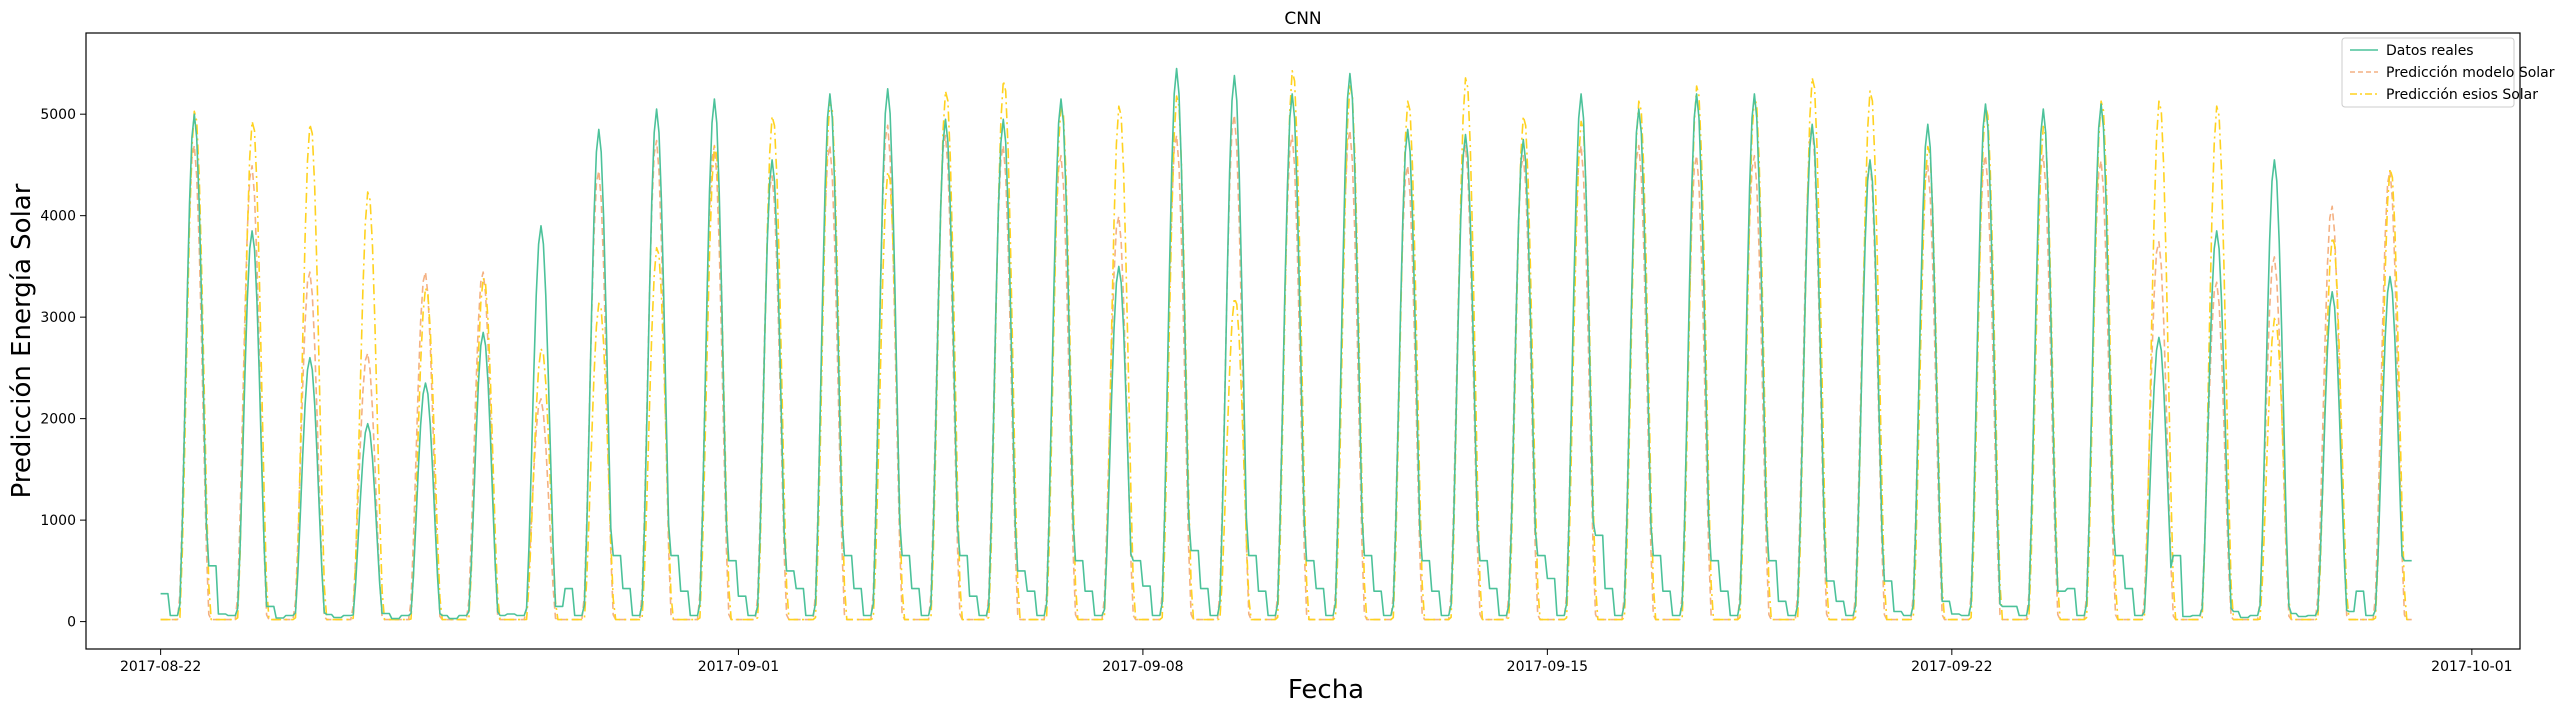 The height and width of the screenshot is (711, 2576). Describe the element at coordinates (58, 217) in the screenshot. I see `y-tick-label: 4000` at that location.